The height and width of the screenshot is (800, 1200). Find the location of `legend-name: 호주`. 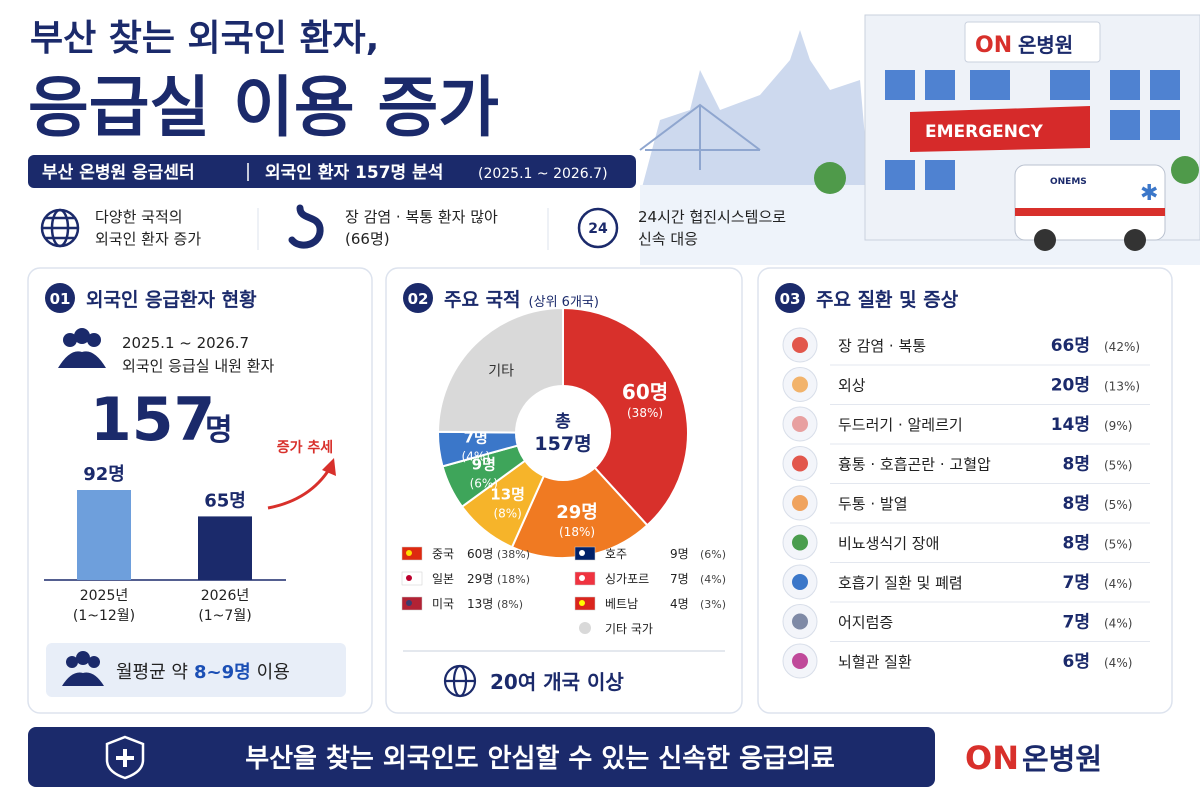

legend-name: 호주 is located at coordinates (616, 554).